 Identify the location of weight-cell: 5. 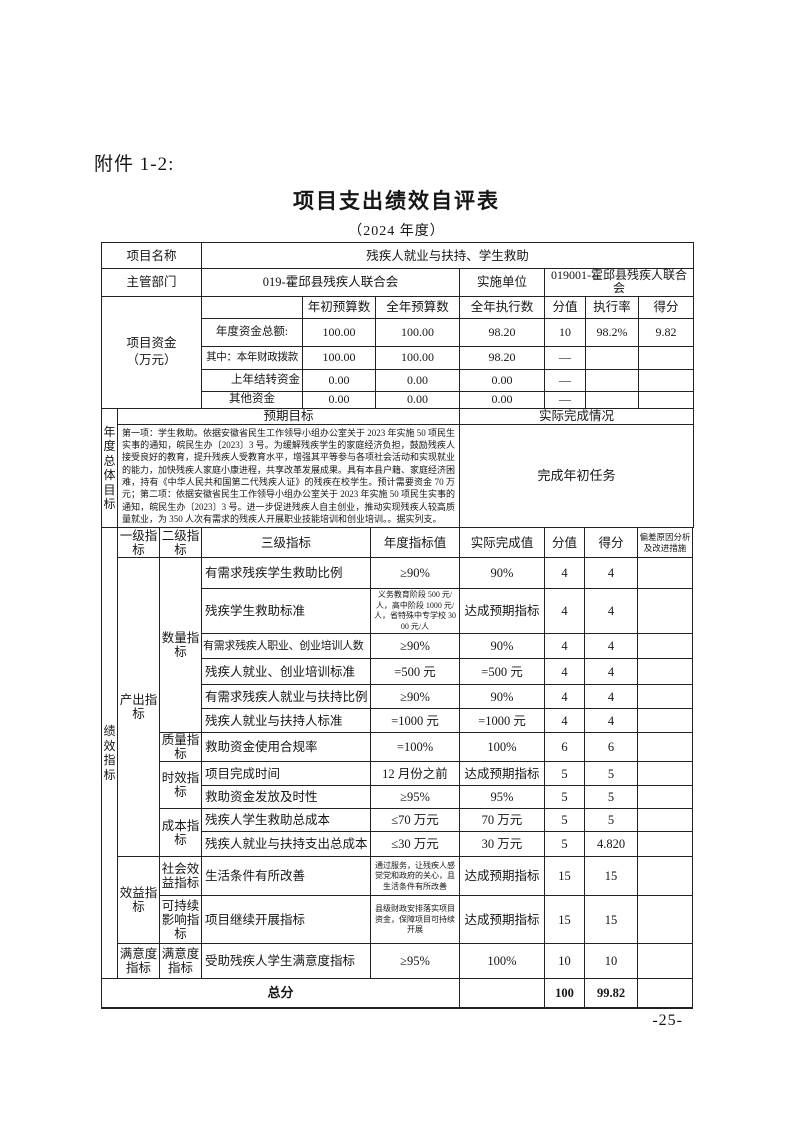
(564, 820).